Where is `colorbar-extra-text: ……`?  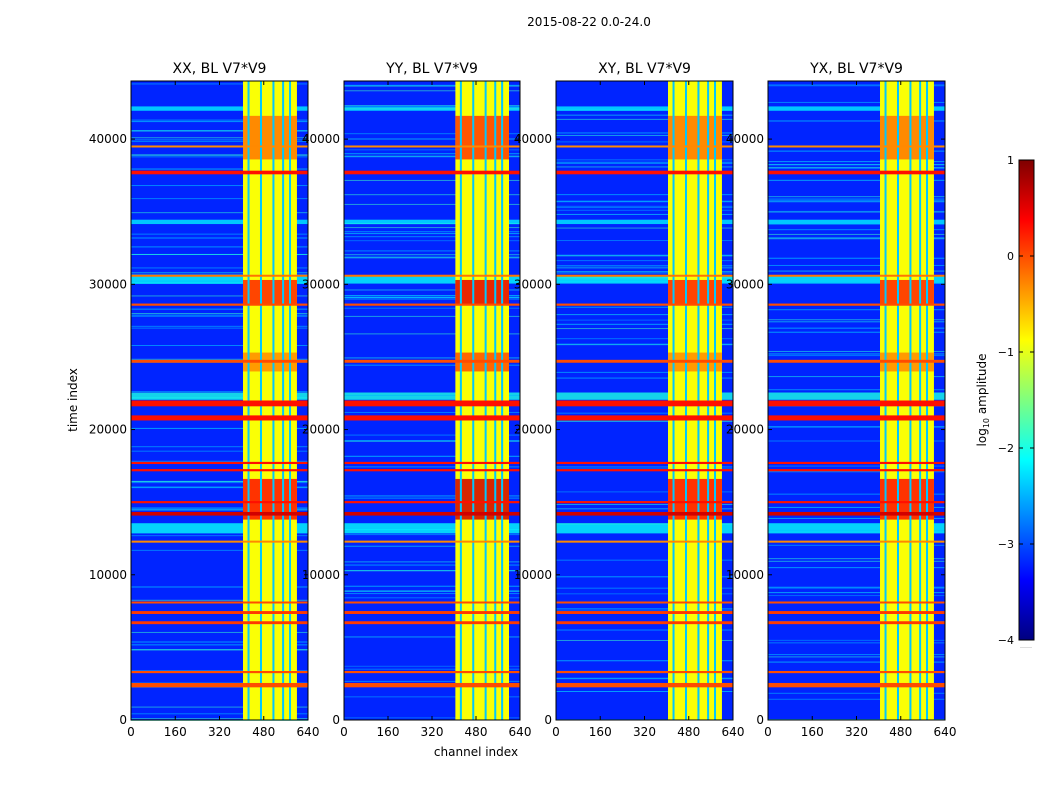 colorbar-extra-text: …… is located at coordinates (1026, 646).